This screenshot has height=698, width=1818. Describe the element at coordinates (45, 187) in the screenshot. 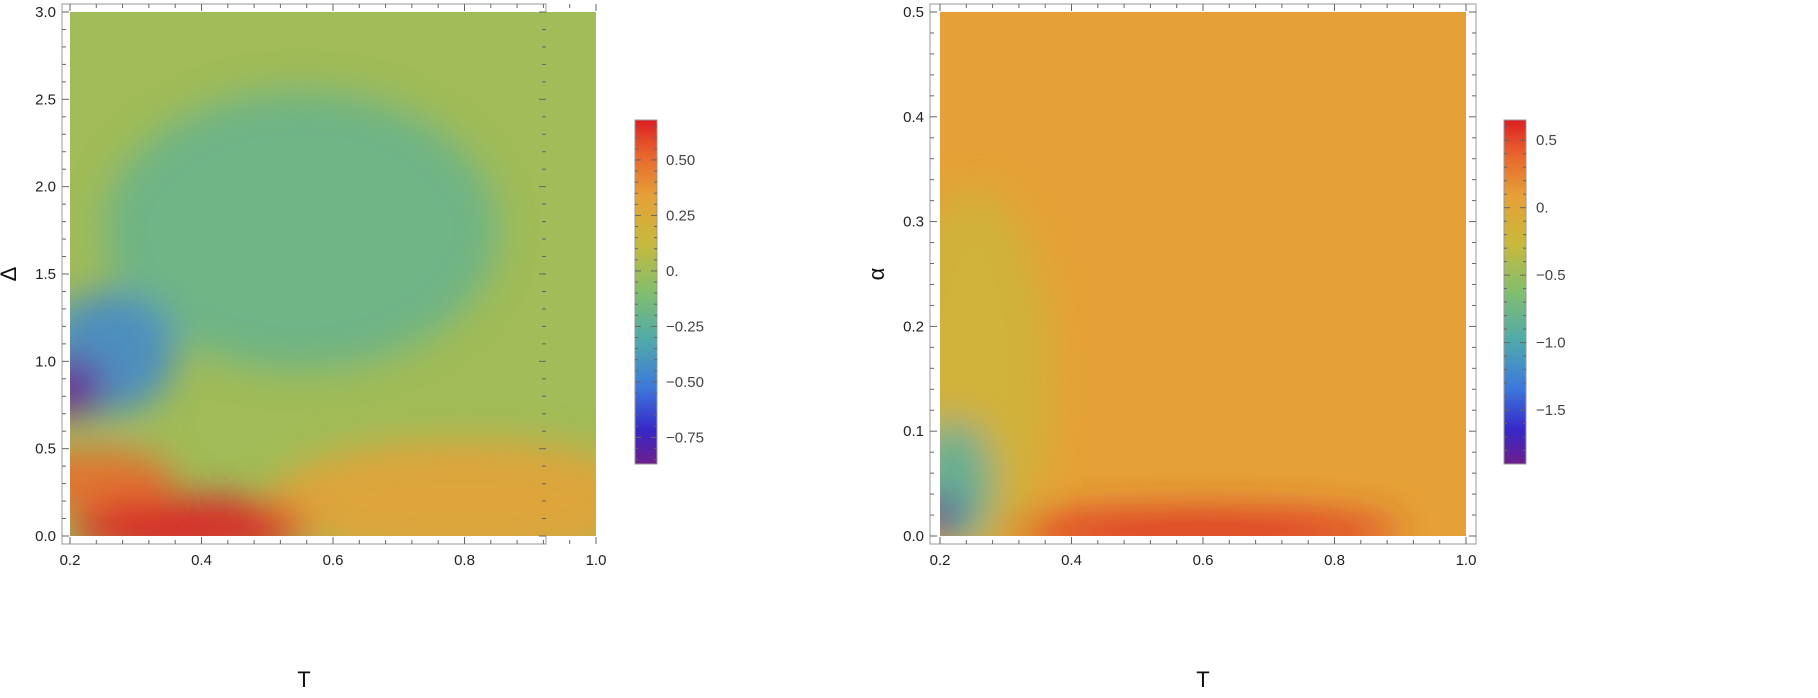

I see `y-tick-label: 2.0` at that location.